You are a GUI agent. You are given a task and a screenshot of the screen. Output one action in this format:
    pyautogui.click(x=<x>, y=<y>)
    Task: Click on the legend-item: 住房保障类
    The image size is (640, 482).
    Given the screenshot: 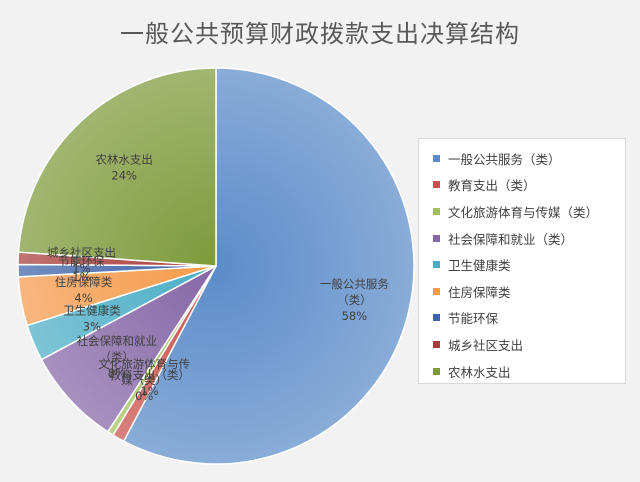 What is the action you would take?
    pyautogui.click(x=529, y=291)
    